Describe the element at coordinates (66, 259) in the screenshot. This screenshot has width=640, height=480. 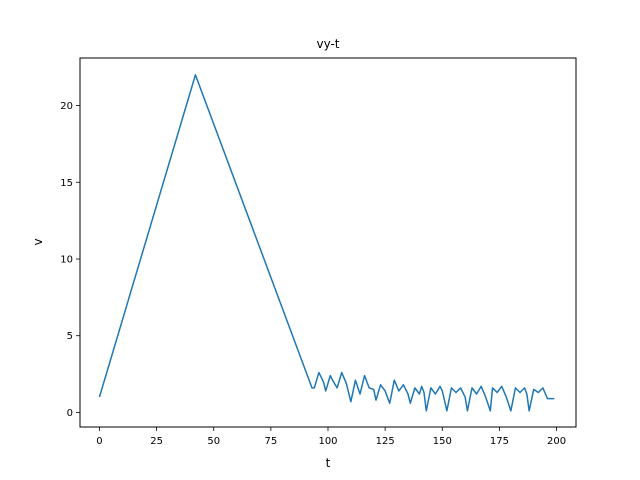
I see `y-tick-label: 10` at that location.